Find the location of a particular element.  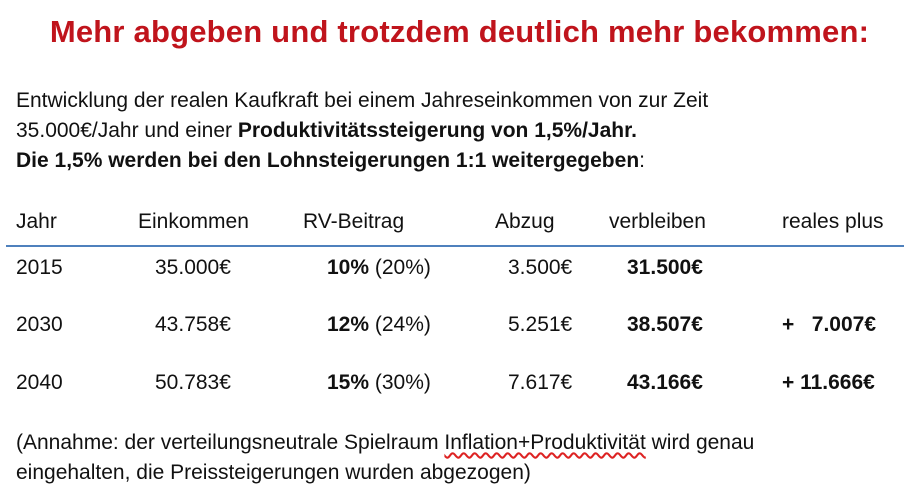

header-divider is located at coordinates (455, 246).